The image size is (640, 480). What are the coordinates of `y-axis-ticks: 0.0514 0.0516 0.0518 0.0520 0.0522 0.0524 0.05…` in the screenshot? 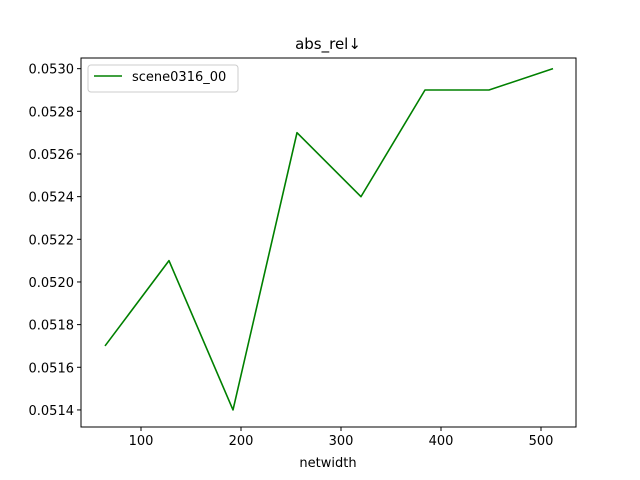 It's located at (55, 241).